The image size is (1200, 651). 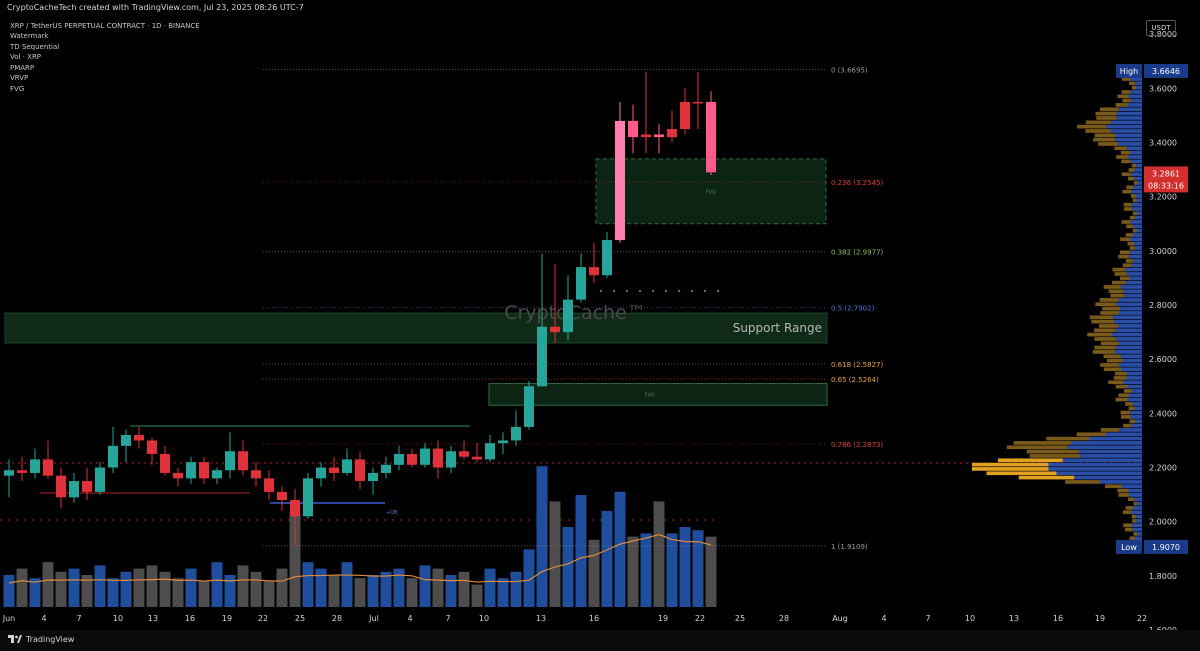 What do you see at coordinates (227, 618) in the screenshot?
I see `x-tick-label: 19` at bounding box center [227, 618].